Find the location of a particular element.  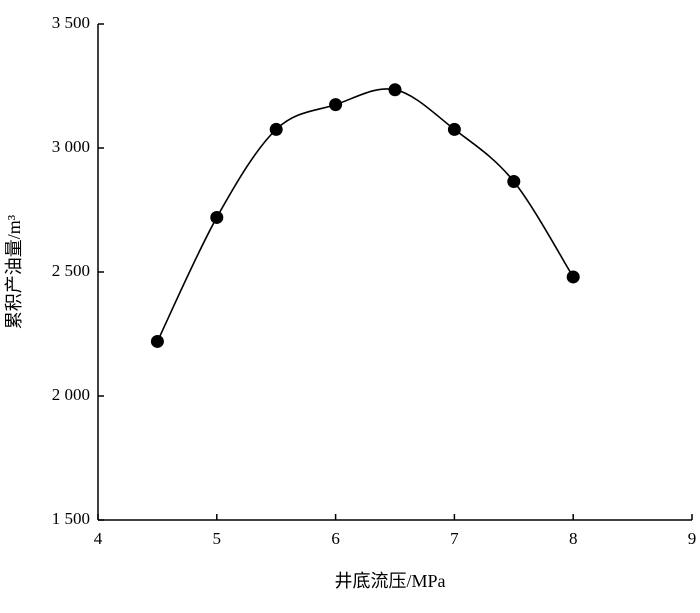

x-tick-label: 9 is located at coordinates (692, 538).